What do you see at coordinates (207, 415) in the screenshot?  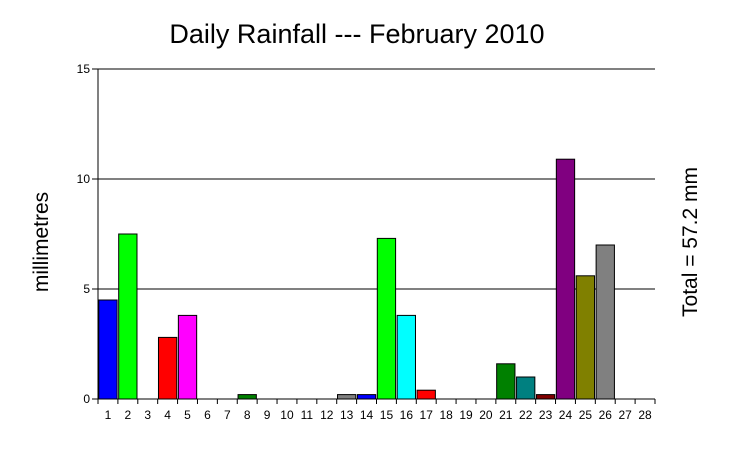 I see `x-tick-label: 6` at bounding box center [207, 415].